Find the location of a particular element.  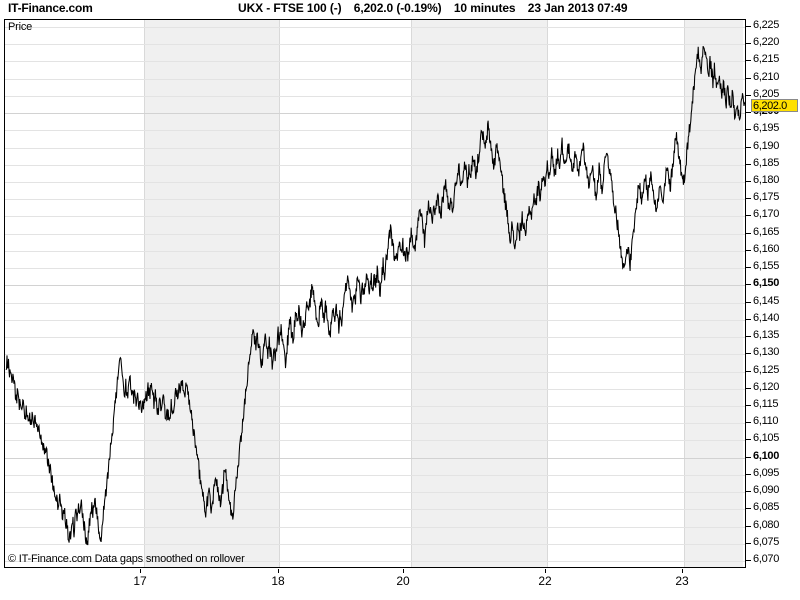

price-tick-label: 6,115 is located at coordinates (766, 404).